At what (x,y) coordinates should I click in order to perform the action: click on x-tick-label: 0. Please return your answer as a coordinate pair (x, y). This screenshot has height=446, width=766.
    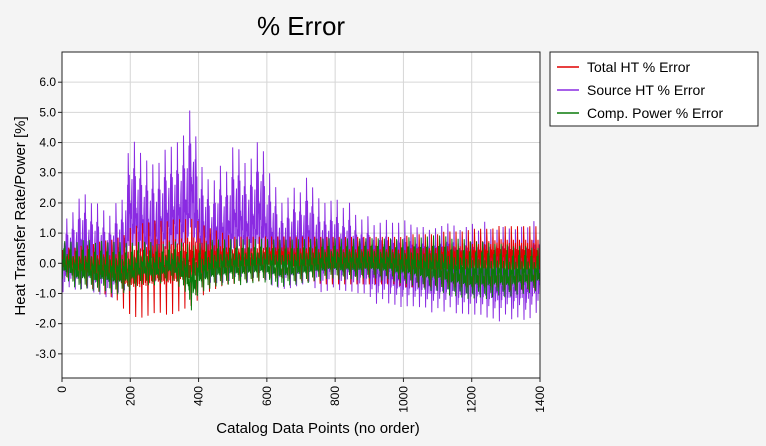
    Looking at the image, I should click on (62, 389).